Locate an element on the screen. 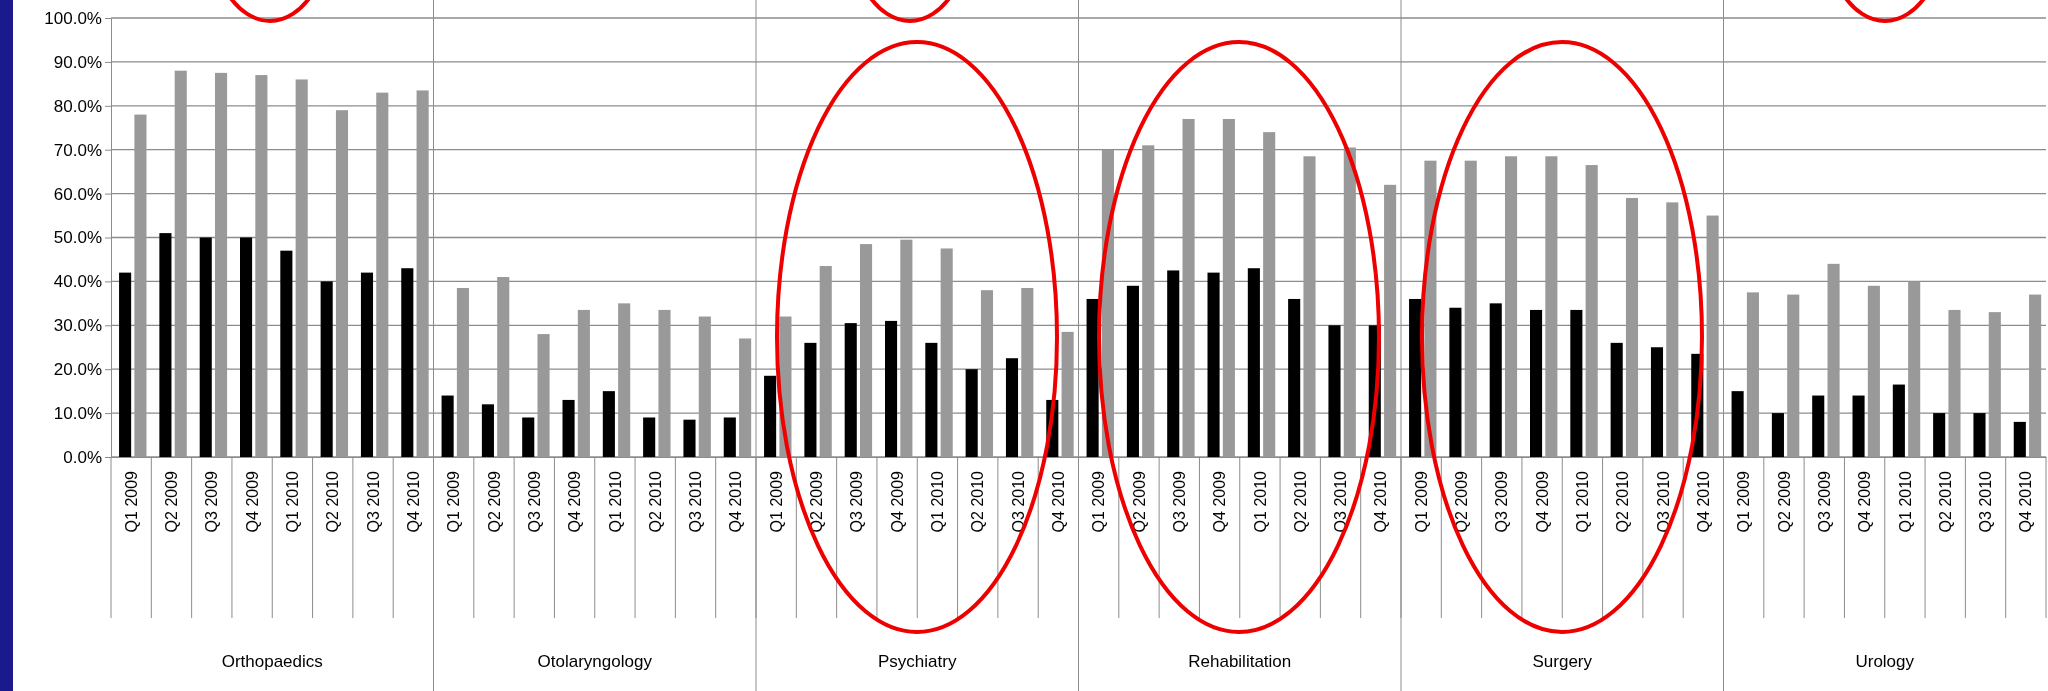 The image size is (2048, 691). y-tick-label: 70.0% is located at coordinates (77, 150).